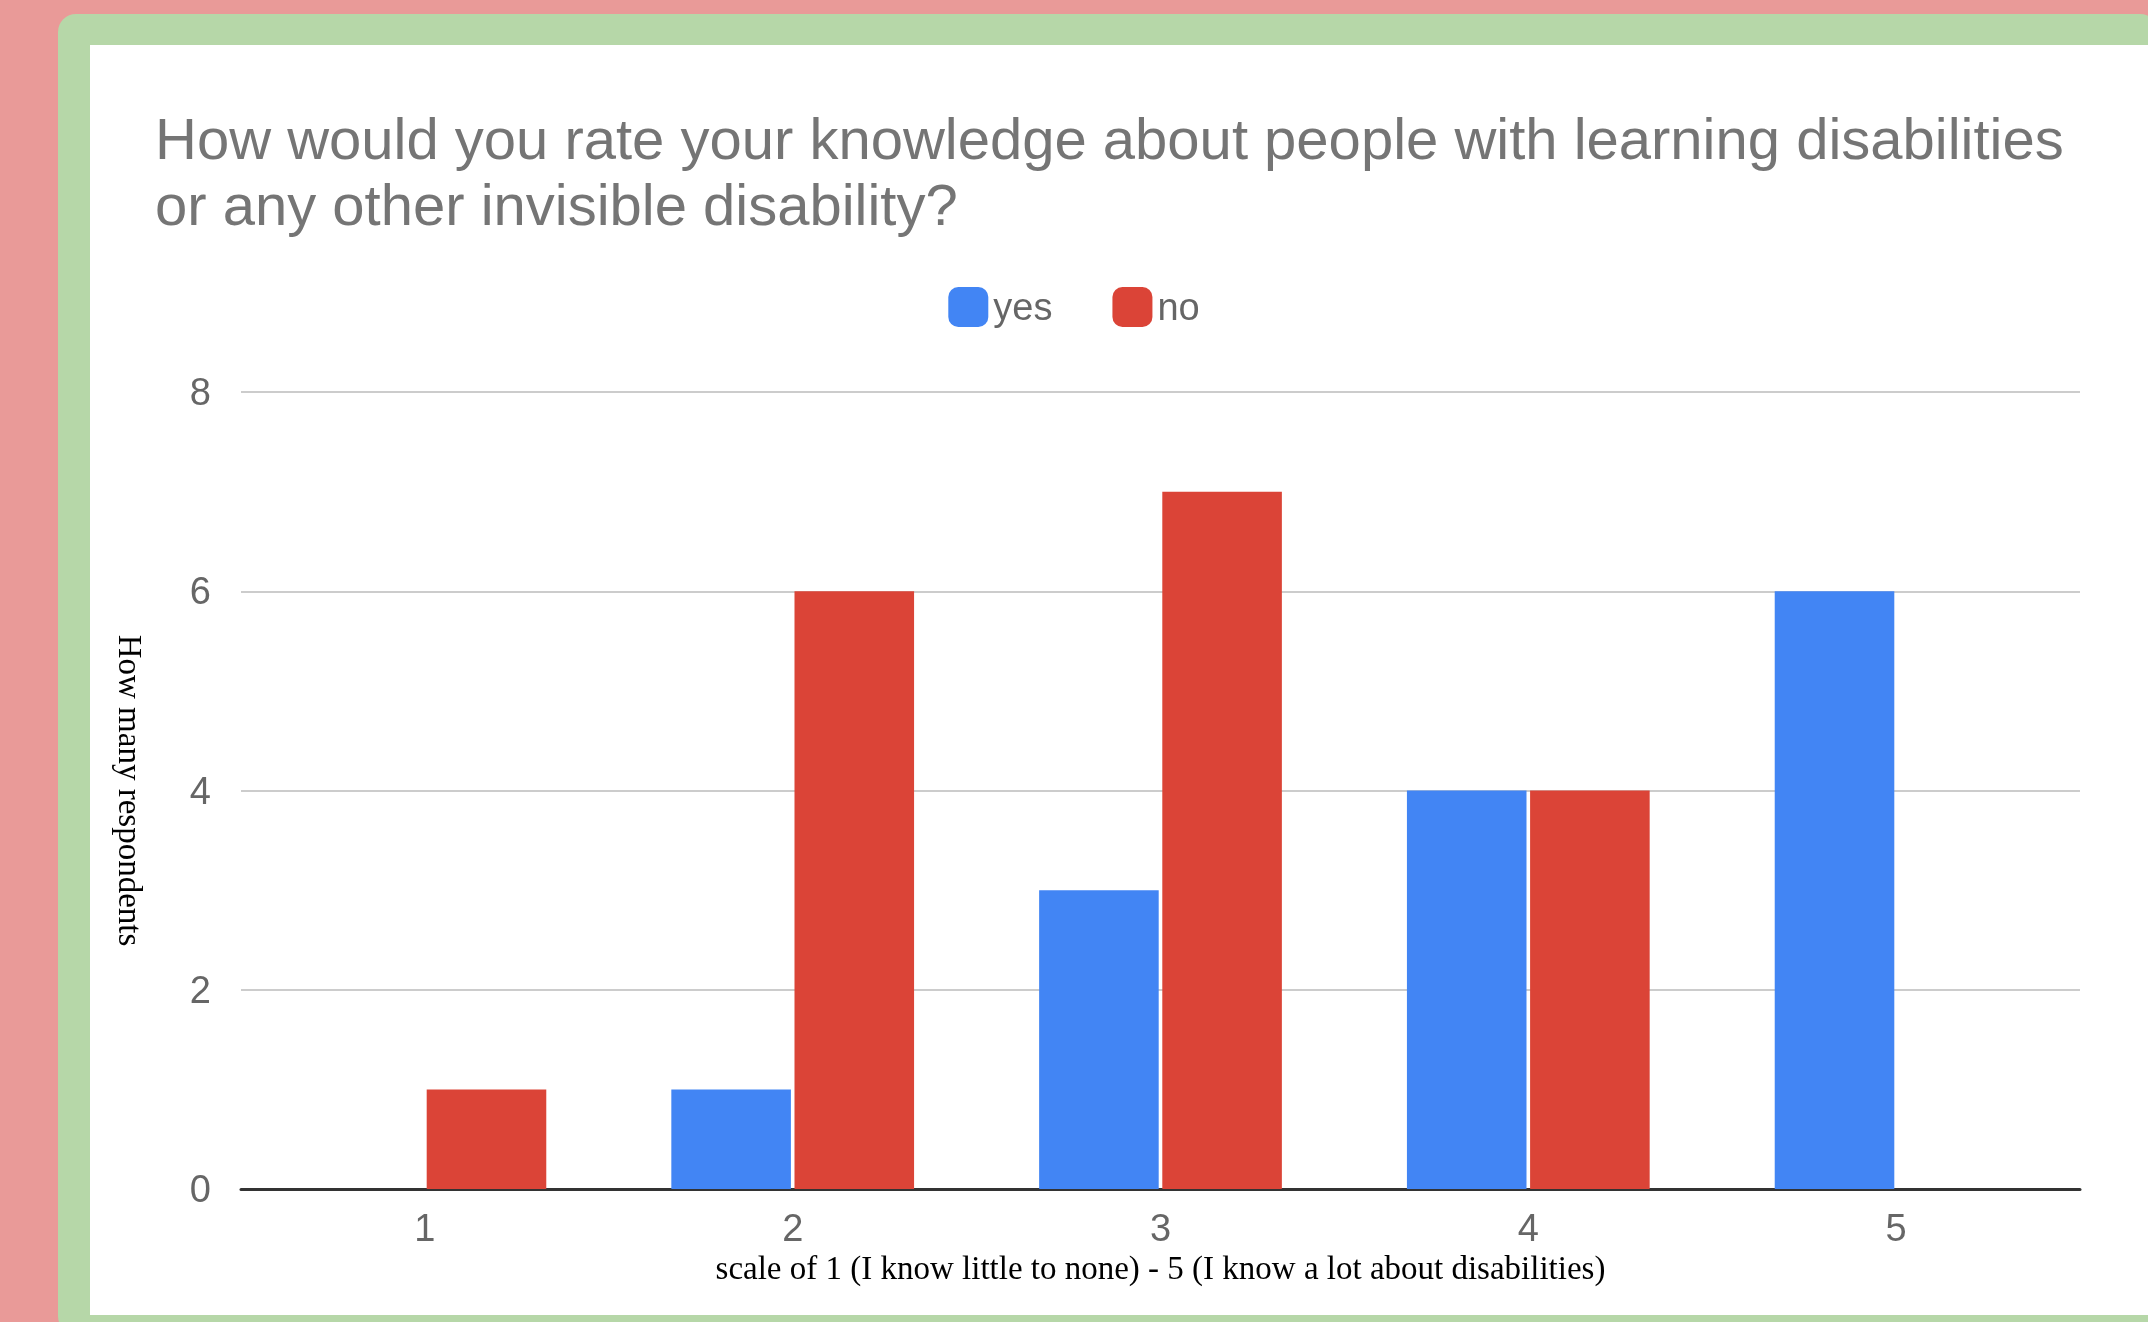 The image size is (2148, 1322). Describe the element at coordinates (1160, 1269) in the screenshot. I see `x-axis-title: scale of 1 (I know little to none) - 5 (I know a lot about disabilities)` at that location.